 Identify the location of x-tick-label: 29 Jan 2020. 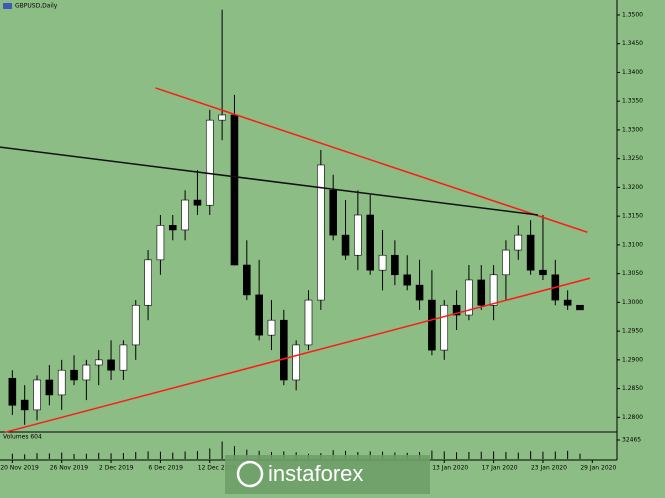
(598, 468).